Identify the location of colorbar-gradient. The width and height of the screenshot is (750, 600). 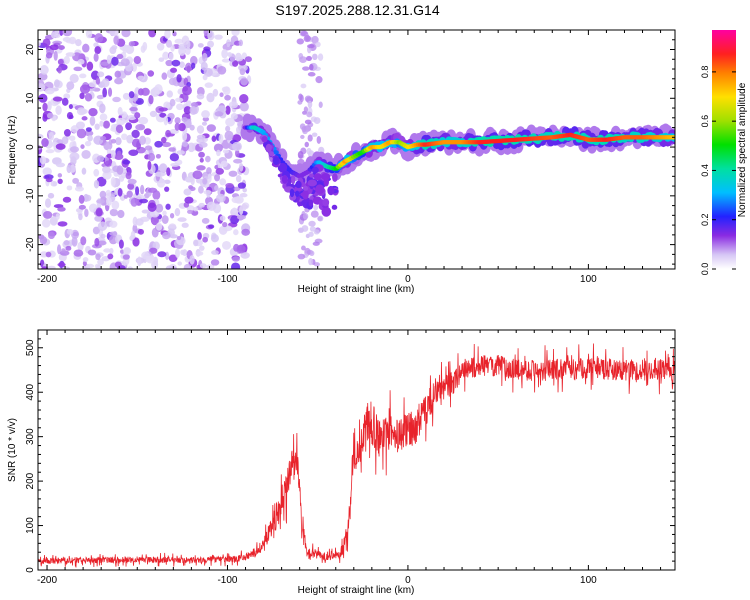
(724, 149).